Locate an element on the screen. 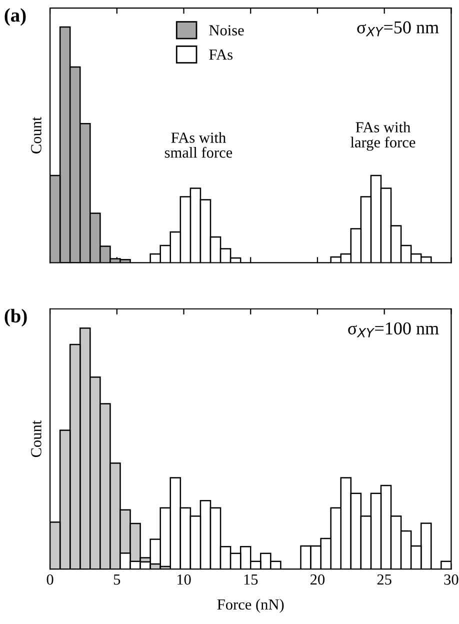 The width and height of the screenshot is (459, 624). annotation: σ$_{XY}$=100 nm is located at coordinates (393, 330).